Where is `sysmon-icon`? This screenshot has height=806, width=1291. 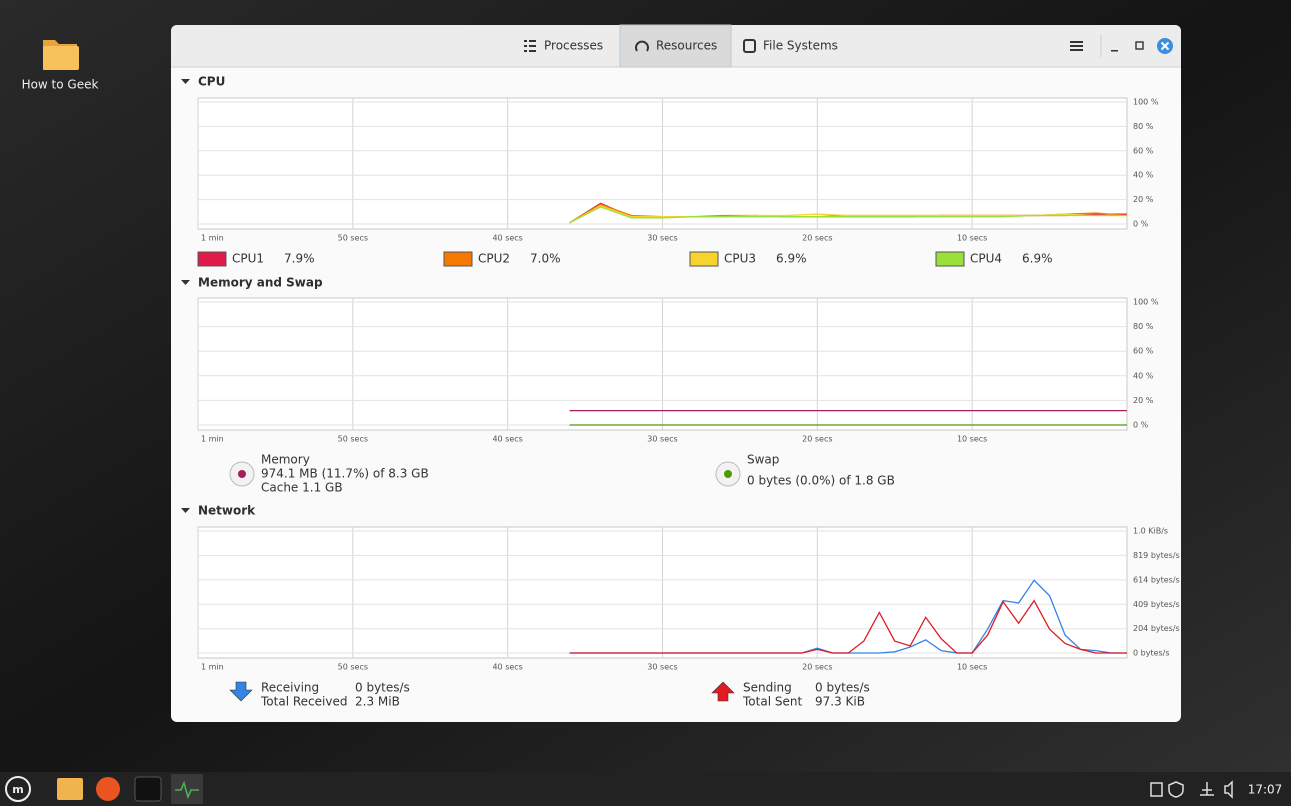
sysmon-icon is located at coordinates (187, 790).